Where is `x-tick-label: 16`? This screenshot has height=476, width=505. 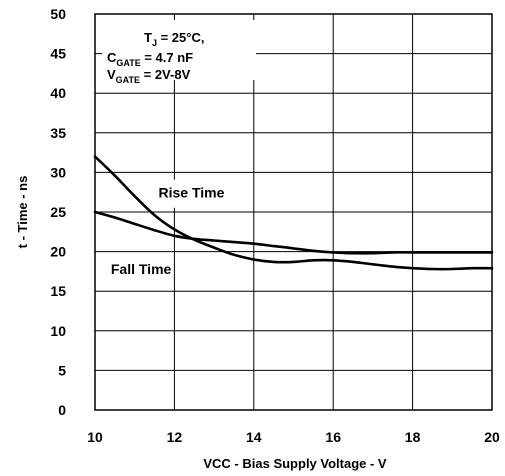 x-tick-label: 16 is located at coordinates (333, 437).